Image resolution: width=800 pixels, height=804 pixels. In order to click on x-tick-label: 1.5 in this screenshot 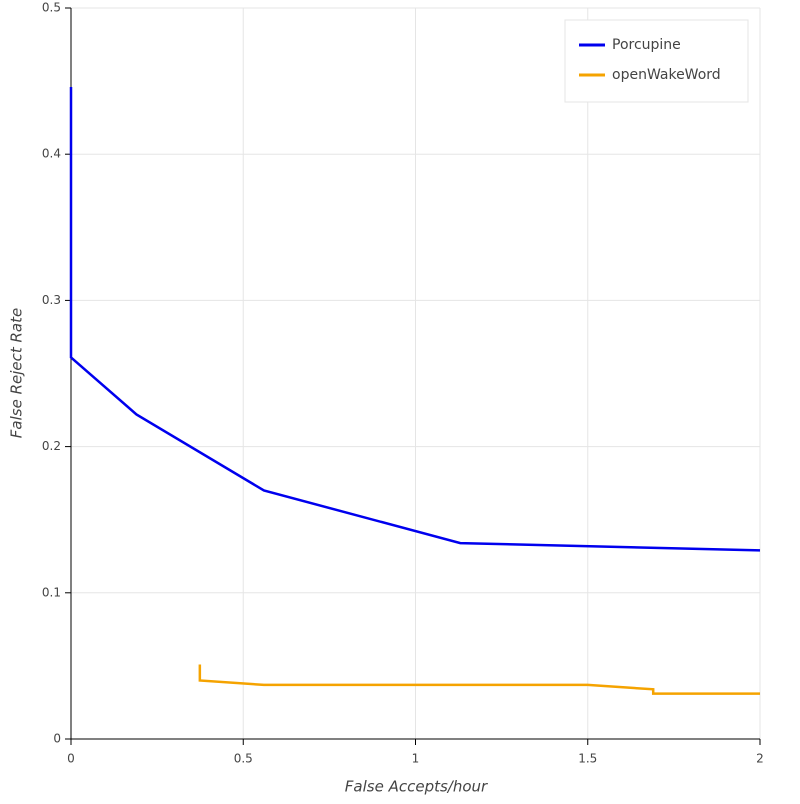, I will do `click(587, 759)`.